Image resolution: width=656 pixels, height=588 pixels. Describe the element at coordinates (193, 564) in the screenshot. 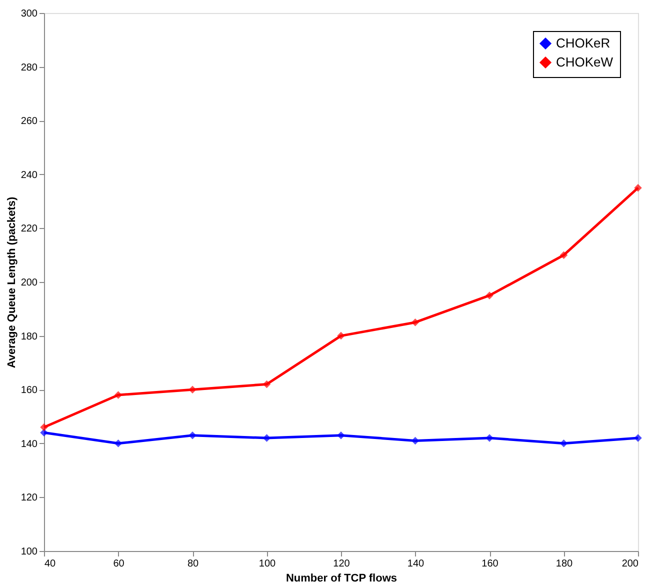

I see `x-tick-label: 80` at that location.